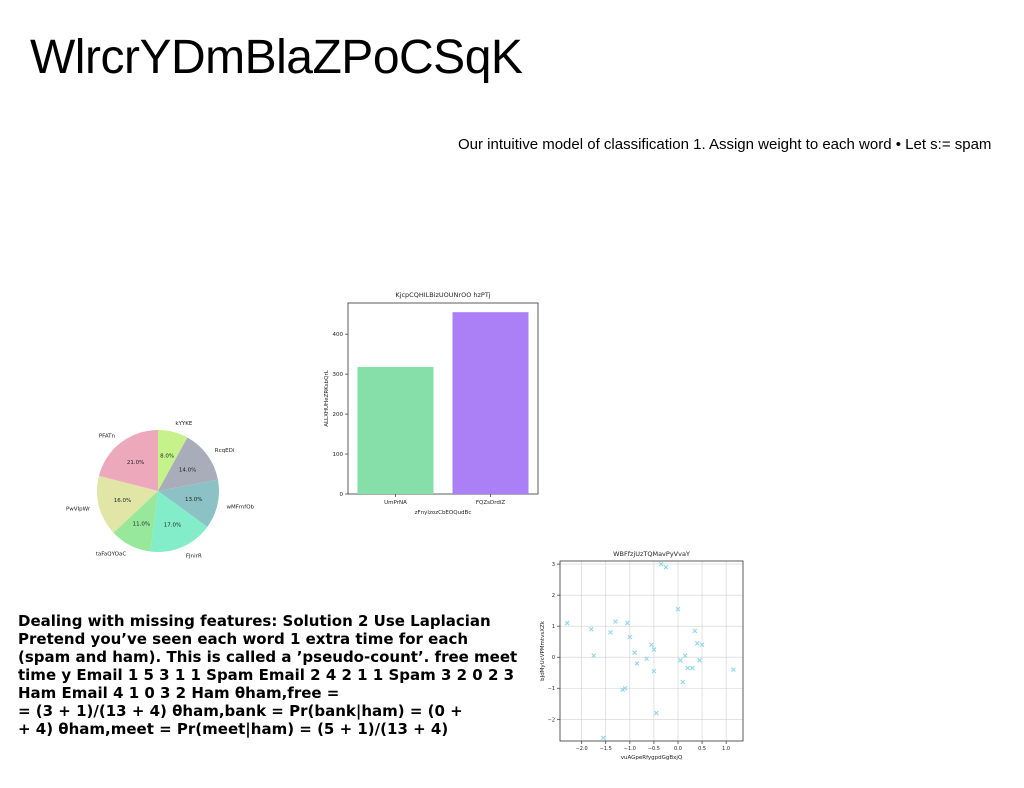 The height and width of the screenshot is (788, 1024). What do you see at coordinates (225, 451) in the screenshot?
I see `pie-category-label: RcqEDi` at bounding box center [225, 451].